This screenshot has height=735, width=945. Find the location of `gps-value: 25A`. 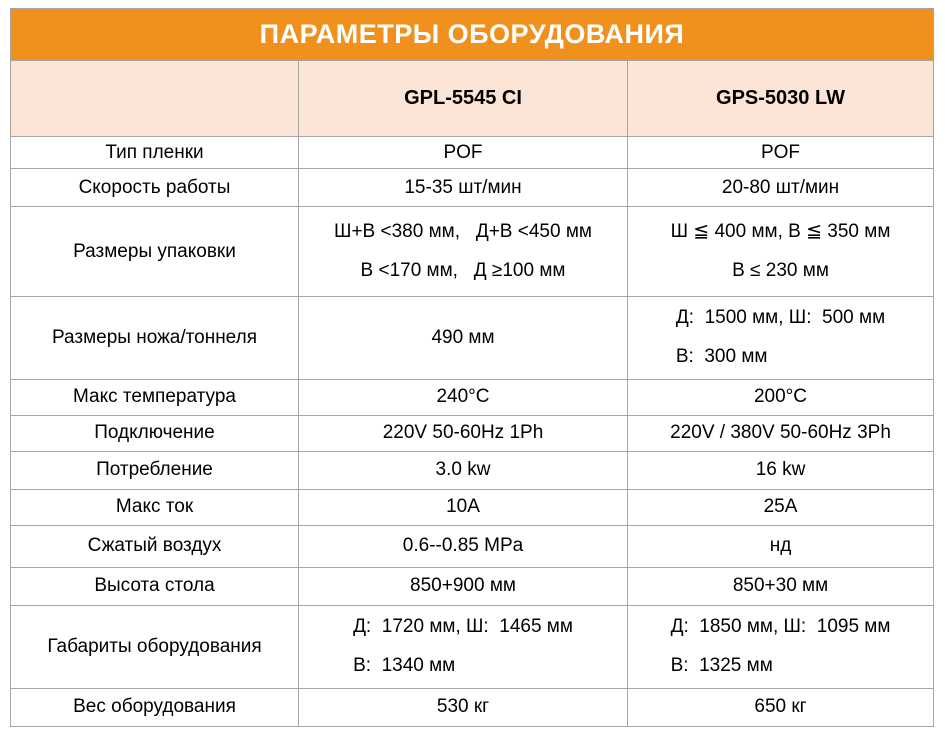

gps-value: 25A is located at coordinates (780, 507).